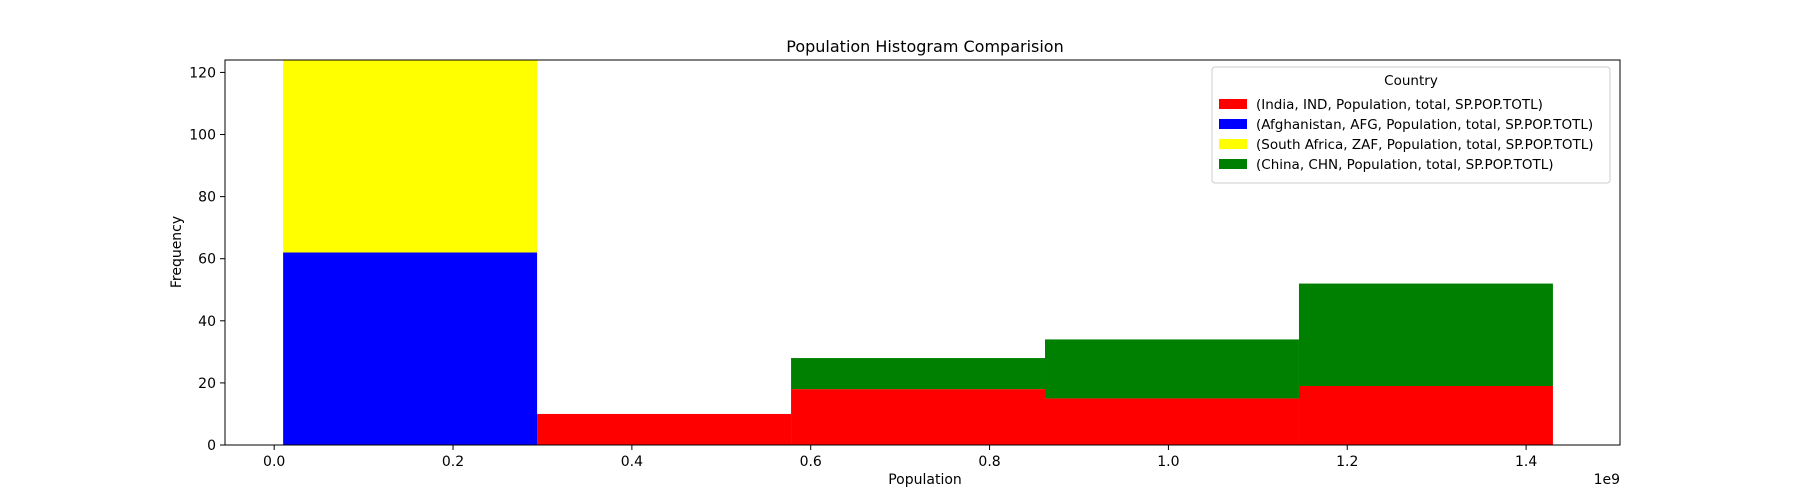  What do you see at coordinates (274, 462) in the screenshot?
I see `x-tick-label: 0.0` at bounding box center [274, 462].